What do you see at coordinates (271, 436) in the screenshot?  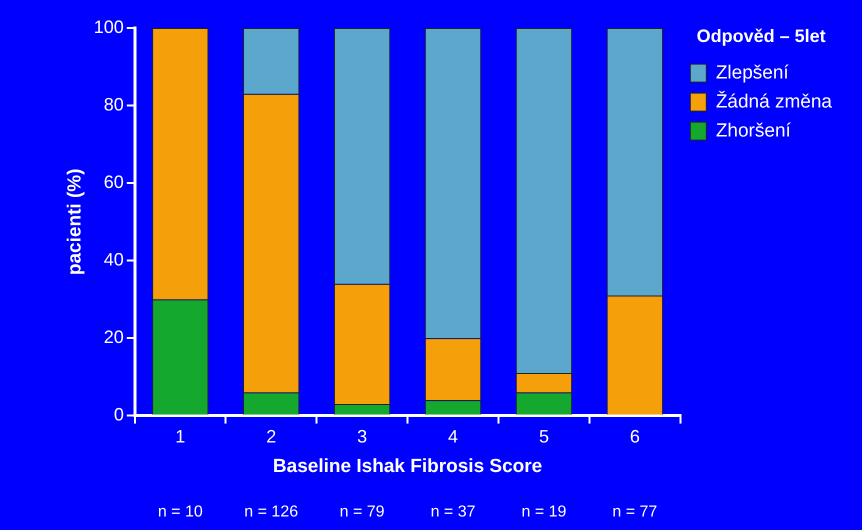 I see `x-tick-label: 2` at bounding box center [271, 436].